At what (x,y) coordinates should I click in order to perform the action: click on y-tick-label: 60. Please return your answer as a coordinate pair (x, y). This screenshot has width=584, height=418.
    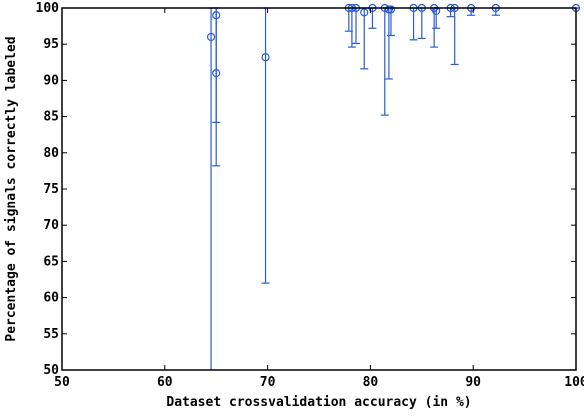
    Looking at the image, I should click on (51, 298).